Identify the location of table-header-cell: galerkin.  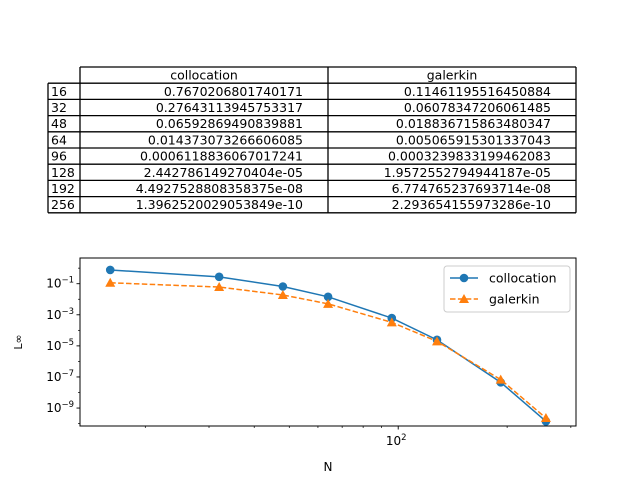
(452, 75).